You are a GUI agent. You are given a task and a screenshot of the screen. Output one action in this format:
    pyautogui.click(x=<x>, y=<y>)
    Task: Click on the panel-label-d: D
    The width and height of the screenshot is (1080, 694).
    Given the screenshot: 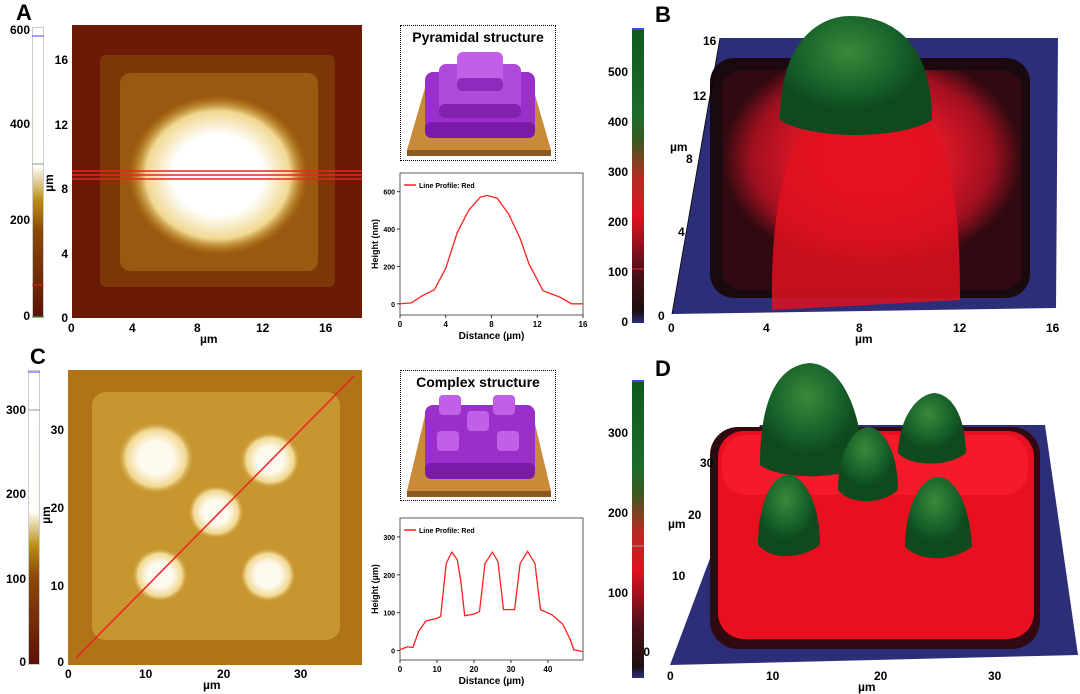 What is the action you would take?
    pyautogui.click(x=663, y=368)
    